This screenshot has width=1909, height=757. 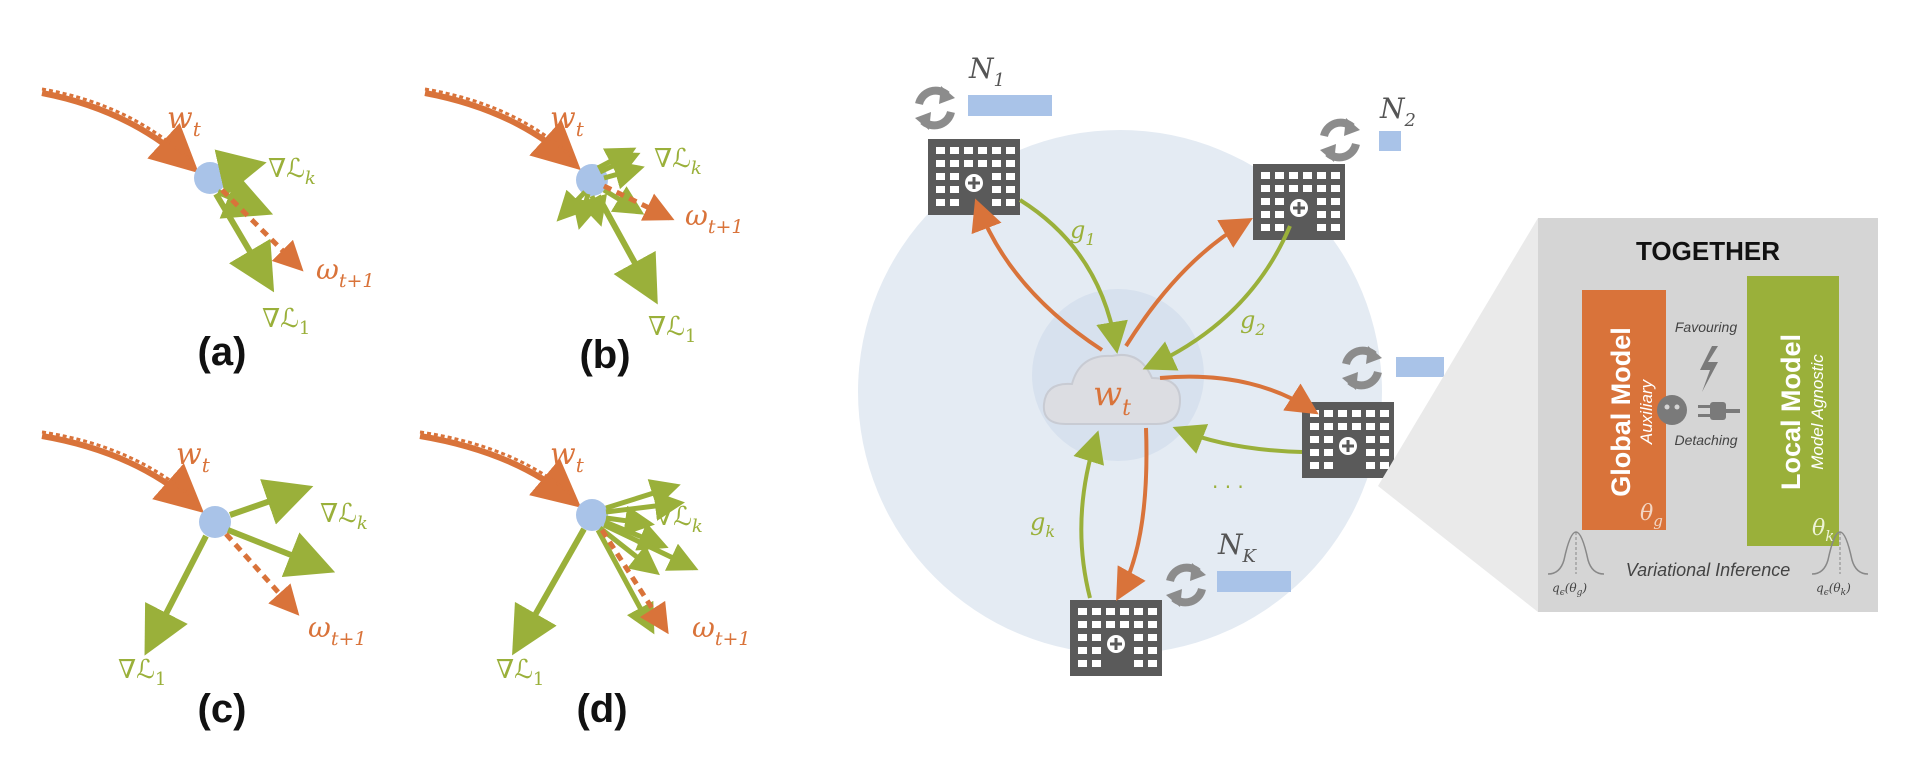 What do you see at coordinates (1709, 369) in the screenshot?
I see `lightning-icon` at bounding box center [1709, 369].